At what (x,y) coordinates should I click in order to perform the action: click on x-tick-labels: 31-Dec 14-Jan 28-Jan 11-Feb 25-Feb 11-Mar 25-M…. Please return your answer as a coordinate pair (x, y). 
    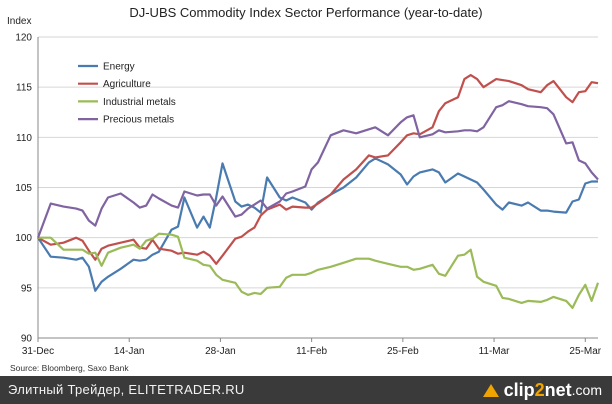
    Looking at the image, I should click on (312, 347).